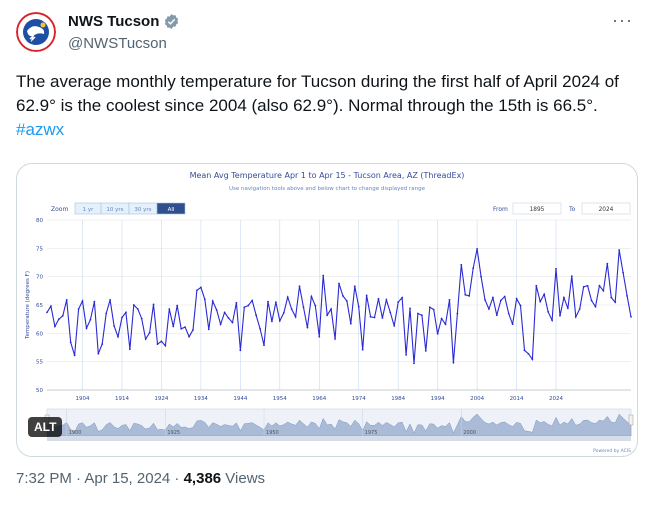 The image size is (651, 507). I want to click on from-input, so click(537, 208).